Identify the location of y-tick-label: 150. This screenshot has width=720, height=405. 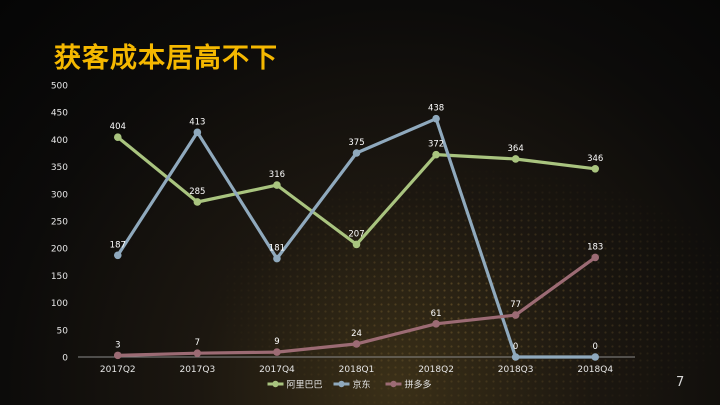
(59, 277).